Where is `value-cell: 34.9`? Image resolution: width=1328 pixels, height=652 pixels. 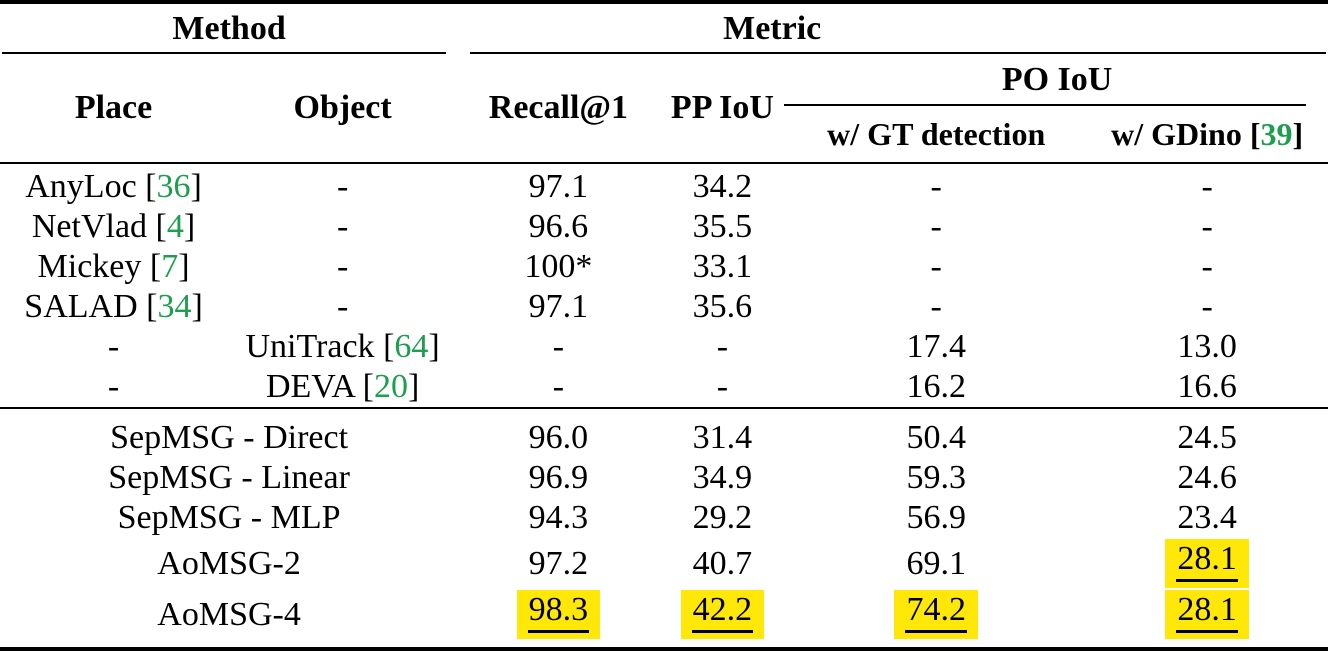 value-cell: 34.9 is located at coordinates (722, 477).